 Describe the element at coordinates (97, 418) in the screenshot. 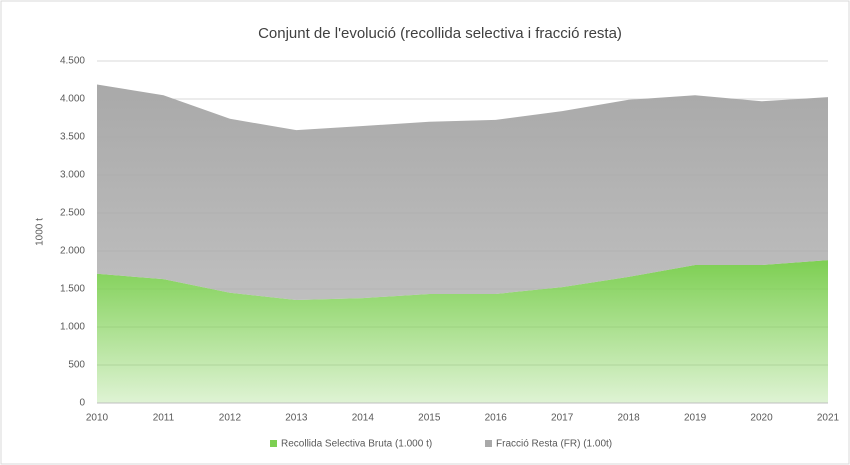

I see `x-tick-label: 2010` at that location.